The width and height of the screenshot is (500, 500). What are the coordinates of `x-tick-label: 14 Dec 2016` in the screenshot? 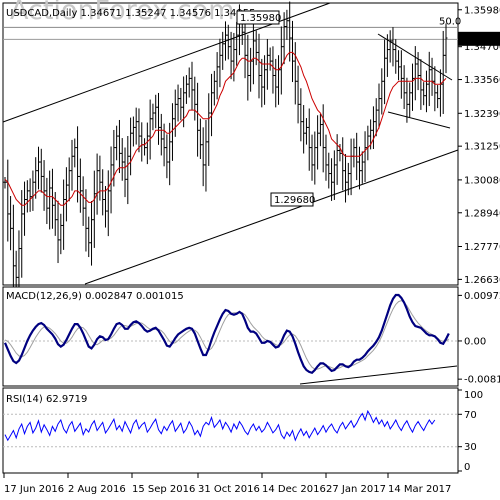 It's located at (294, 489).